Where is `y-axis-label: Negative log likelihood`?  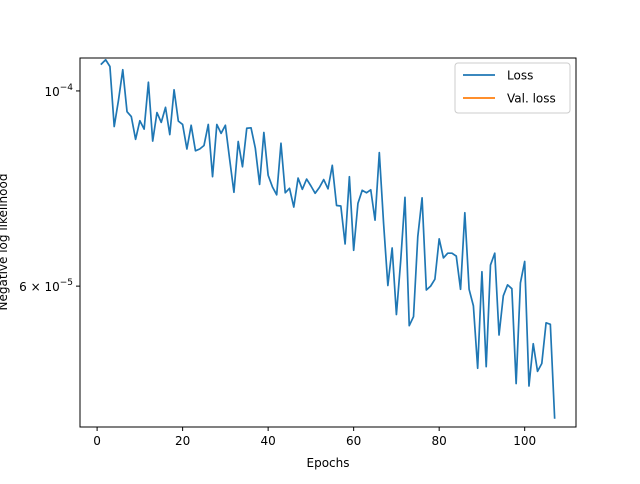
y-axis-label: Negative log likelihood is located at coordinates (5, 242).